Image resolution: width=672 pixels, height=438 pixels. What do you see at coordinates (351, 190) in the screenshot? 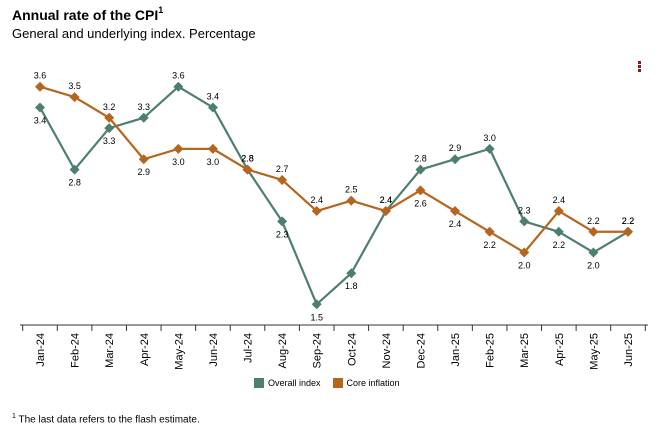
I see `data-label-core: 2.5` at bounding box center [351, 190].